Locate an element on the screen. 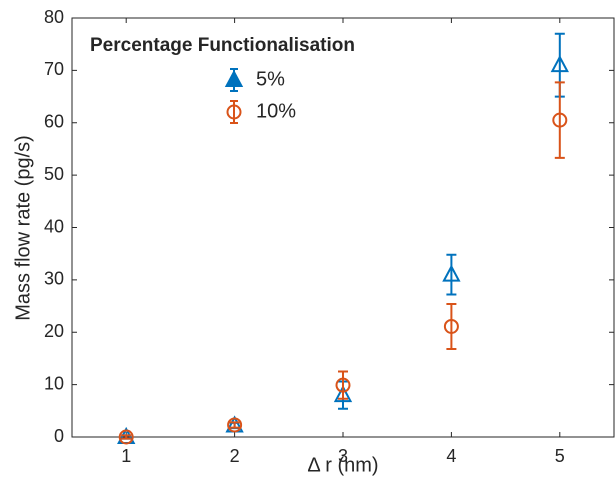 Image resolution: width=616 pixels, height=502 pixels. y-tick-label: 80 is located at coordinates (54, 17).